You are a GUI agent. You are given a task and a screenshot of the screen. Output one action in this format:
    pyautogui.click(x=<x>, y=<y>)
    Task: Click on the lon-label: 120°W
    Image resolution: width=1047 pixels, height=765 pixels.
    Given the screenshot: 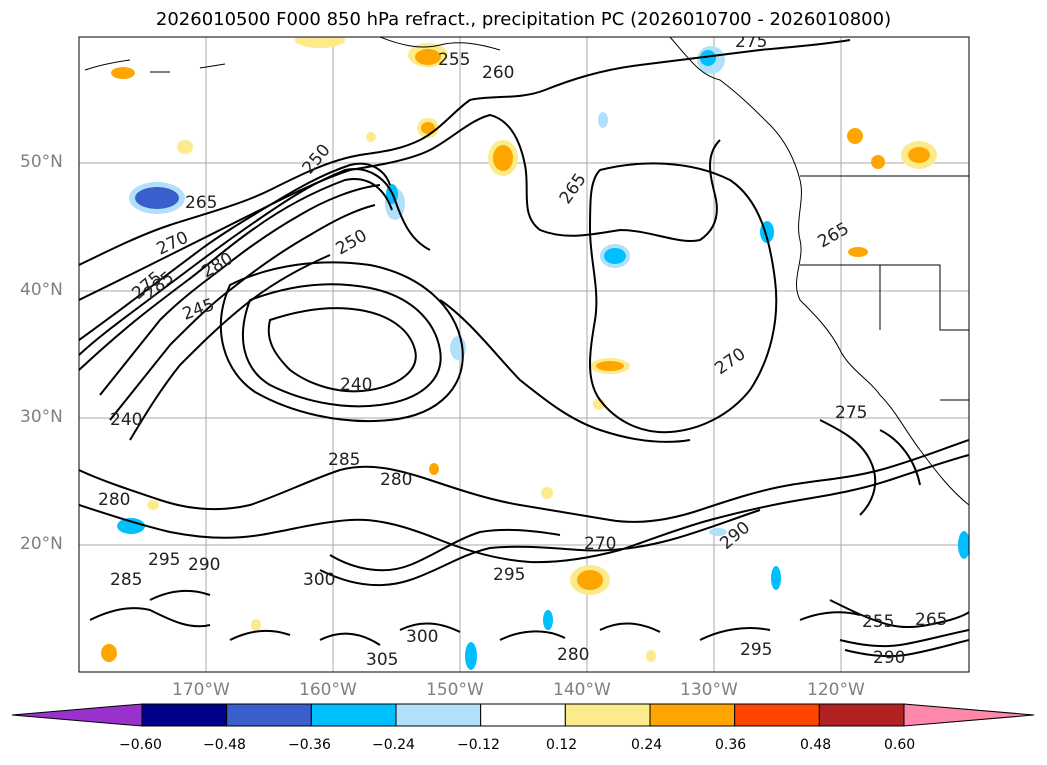 What is the action you would take?
    pyautogui.click(x=836, y=690)
    